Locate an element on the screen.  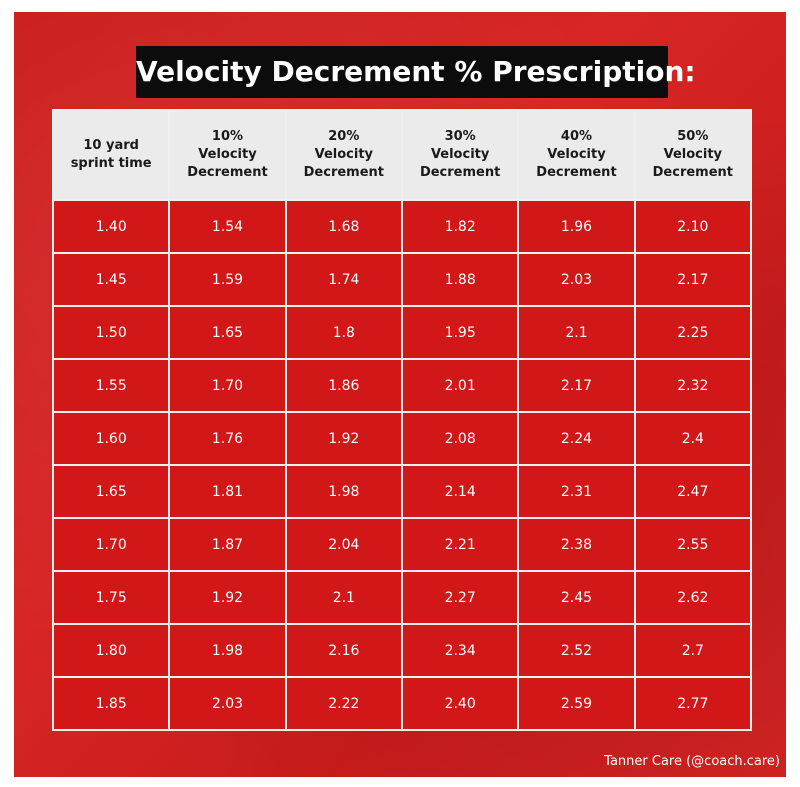
table-cell: 2.34 is located at coordinates (460, 650).